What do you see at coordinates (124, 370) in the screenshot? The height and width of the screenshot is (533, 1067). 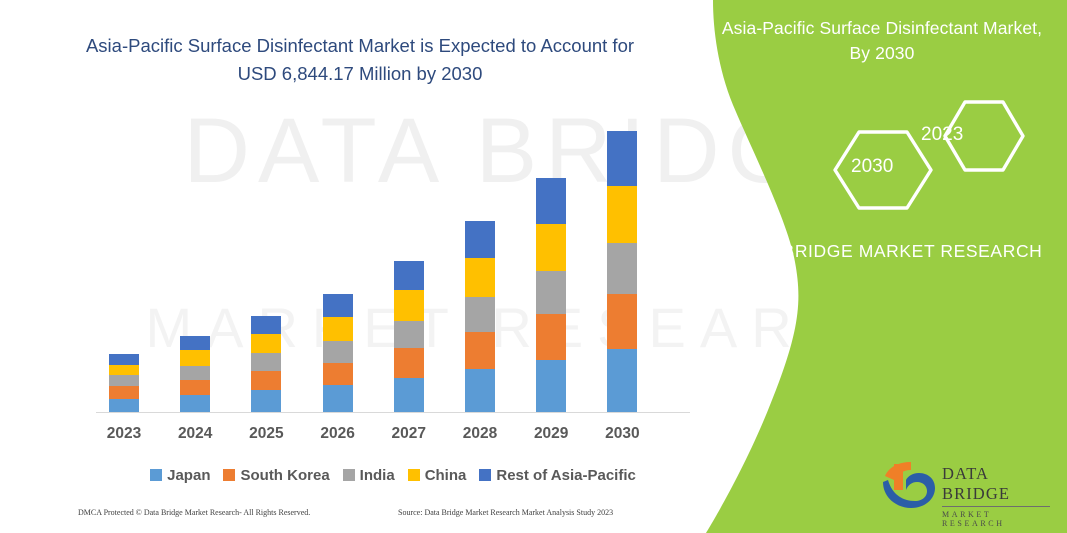 I see `bar-segment-2023-china` at bounding box center [124, 370].